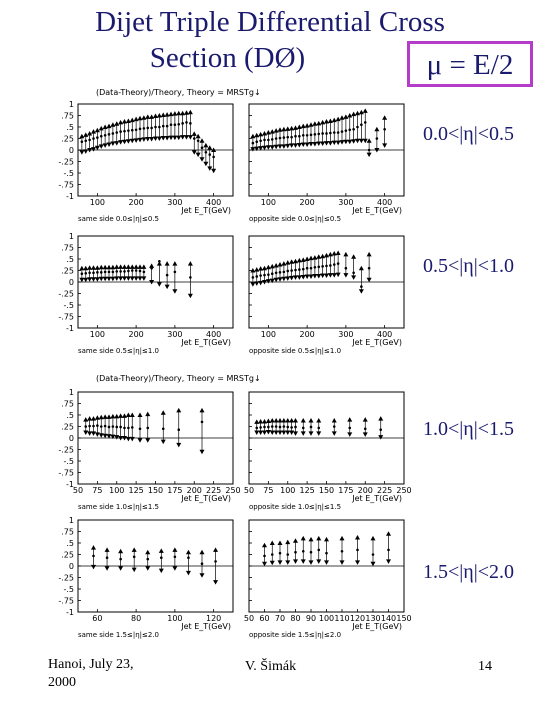 Image resolution: width=540 pixels, height=720 pixels. What do you see at coordinates (71, 150) in the screenshot?
I see `panel-1-ytick-label: 0` at bounding box center [71, 150].